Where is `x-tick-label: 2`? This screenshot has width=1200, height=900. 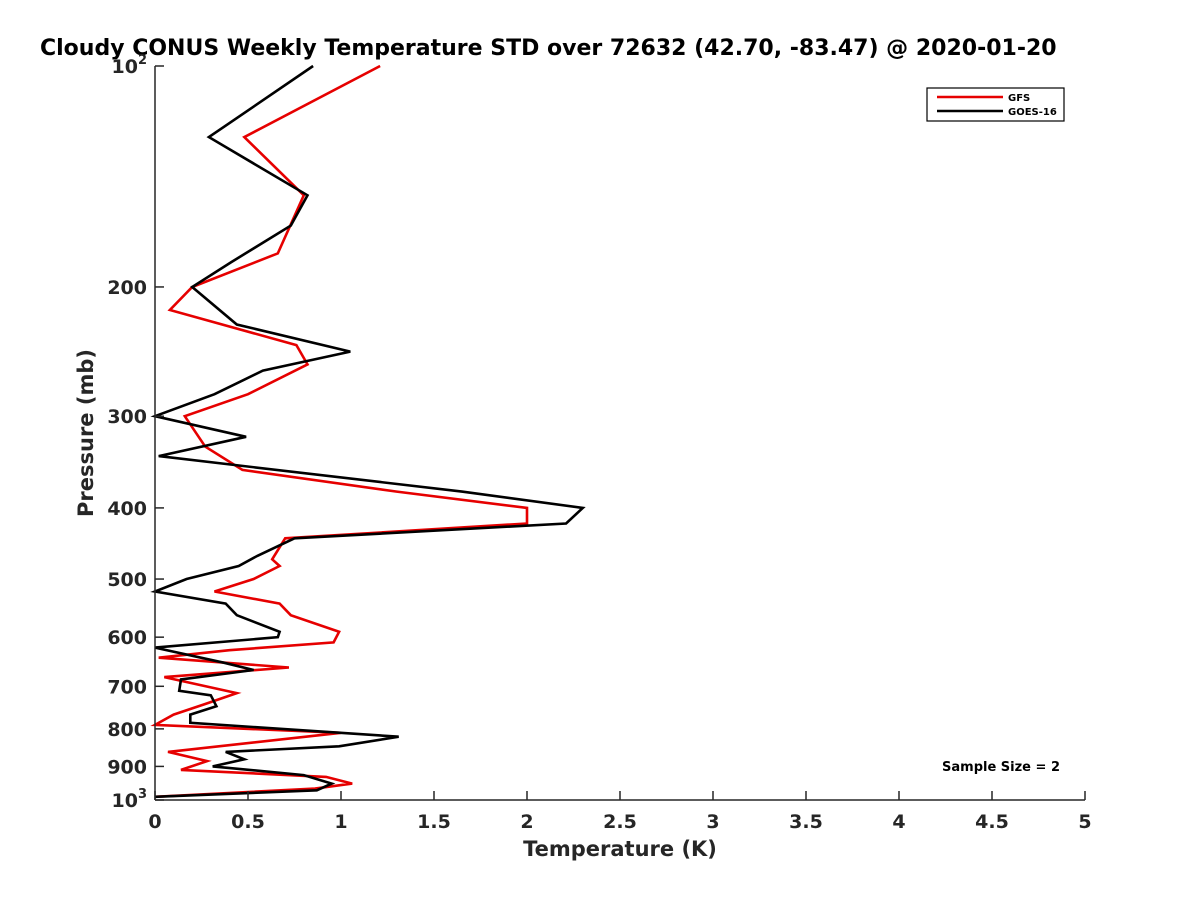
x-tick-label: 2 is located at coordinates (526, 822).